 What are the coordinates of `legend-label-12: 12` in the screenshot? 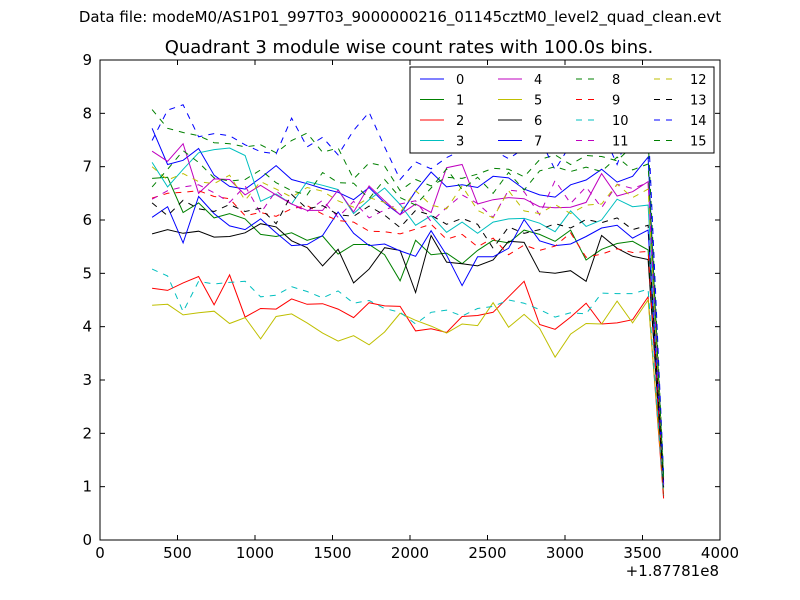 It's located at (698, 80).